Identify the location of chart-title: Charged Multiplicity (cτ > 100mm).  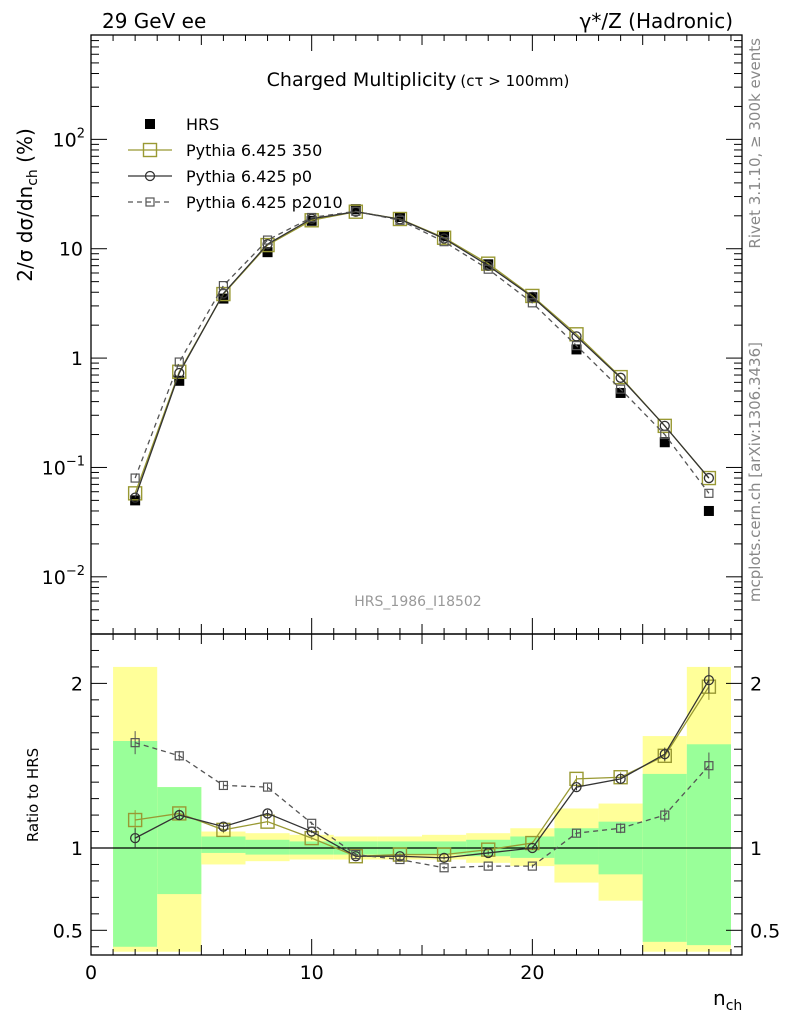
(418, 80).